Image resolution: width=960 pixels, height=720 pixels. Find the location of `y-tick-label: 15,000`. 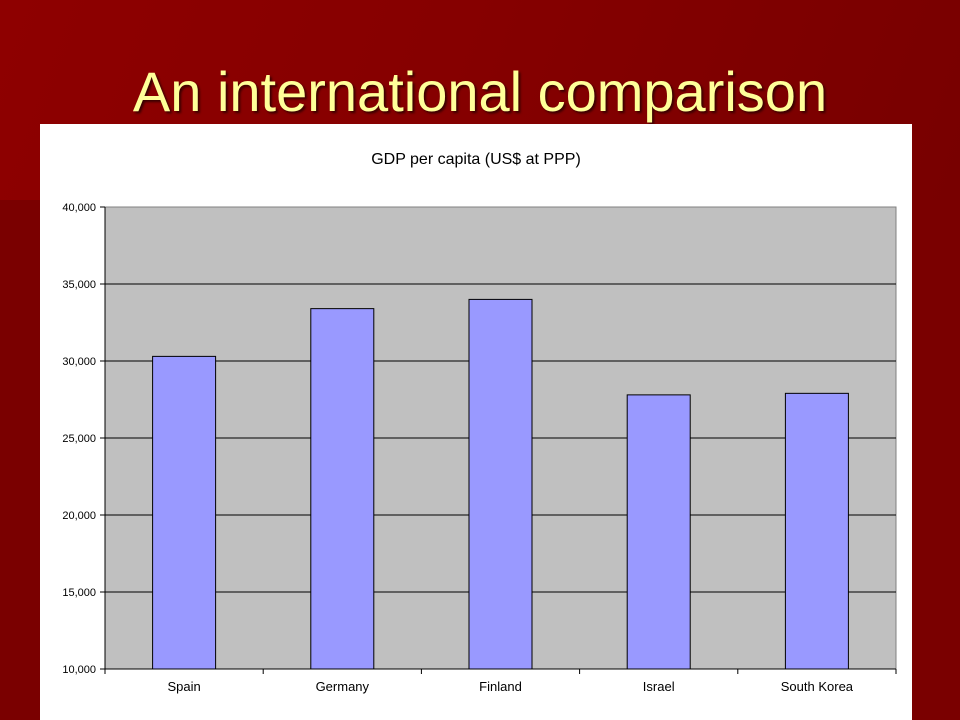

y-tick-label: 15,000 is located at coordinates (79, 593).